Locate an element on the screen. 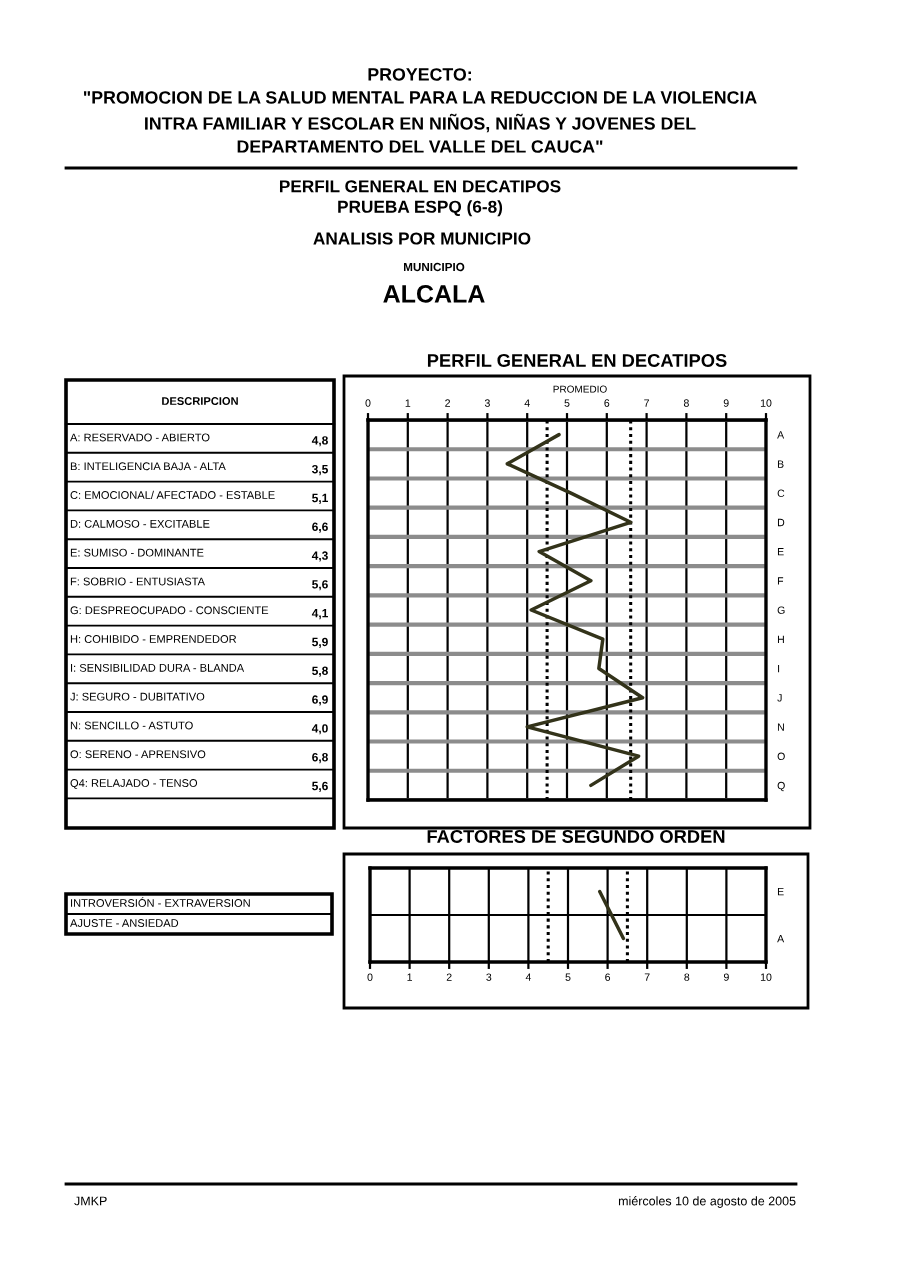 The image size is (904, 1280). text: ALCALA is located at coordinates (434, 294).